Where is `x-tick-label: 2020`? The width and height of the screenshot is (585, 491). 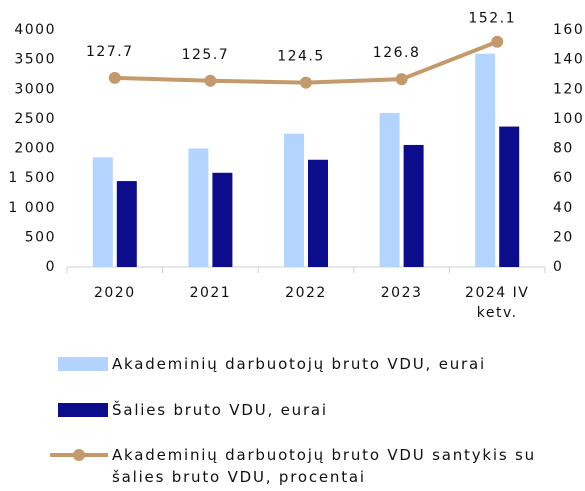
x-tick-label: 2020 is located at coordinates (114, 293).